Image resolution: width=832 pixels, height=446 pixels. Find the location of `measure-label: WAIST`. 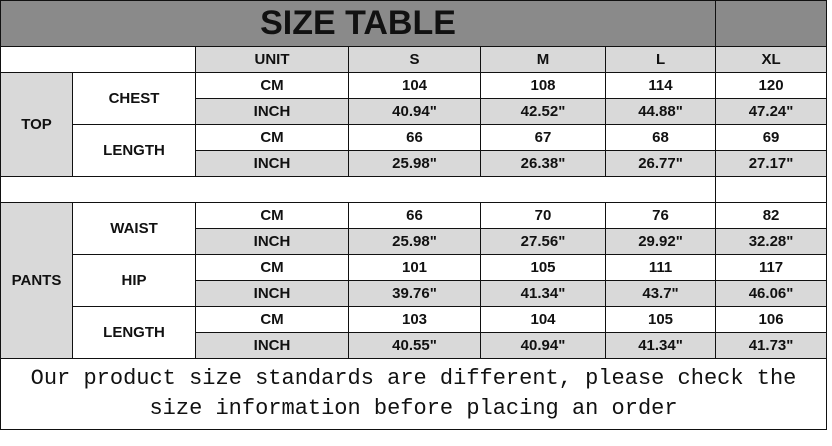

measure-label: WAIST is located at coordinates (134, 228).